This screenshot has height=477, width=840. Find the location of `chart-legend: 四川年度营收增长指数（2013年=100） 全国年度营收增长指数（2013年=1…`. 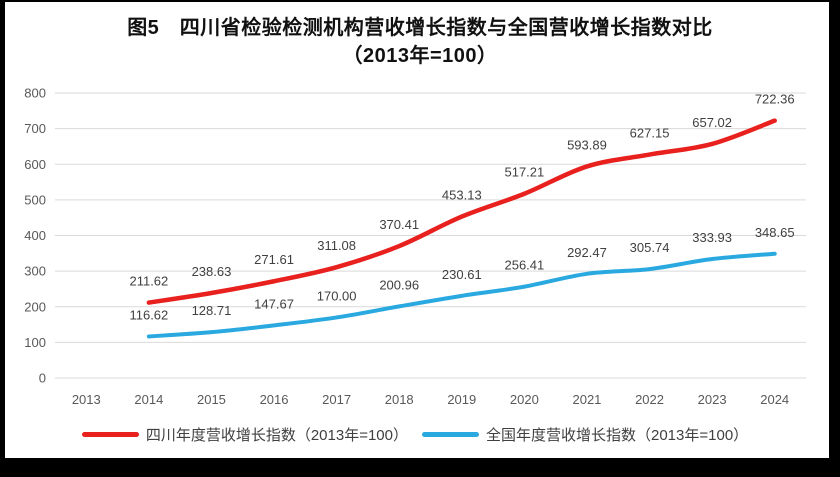

chart-legend: 四川年度营收增长指数（2013年=100） 全国年度营收增长指数（2013年=1… is located at coordinates (415, 434).